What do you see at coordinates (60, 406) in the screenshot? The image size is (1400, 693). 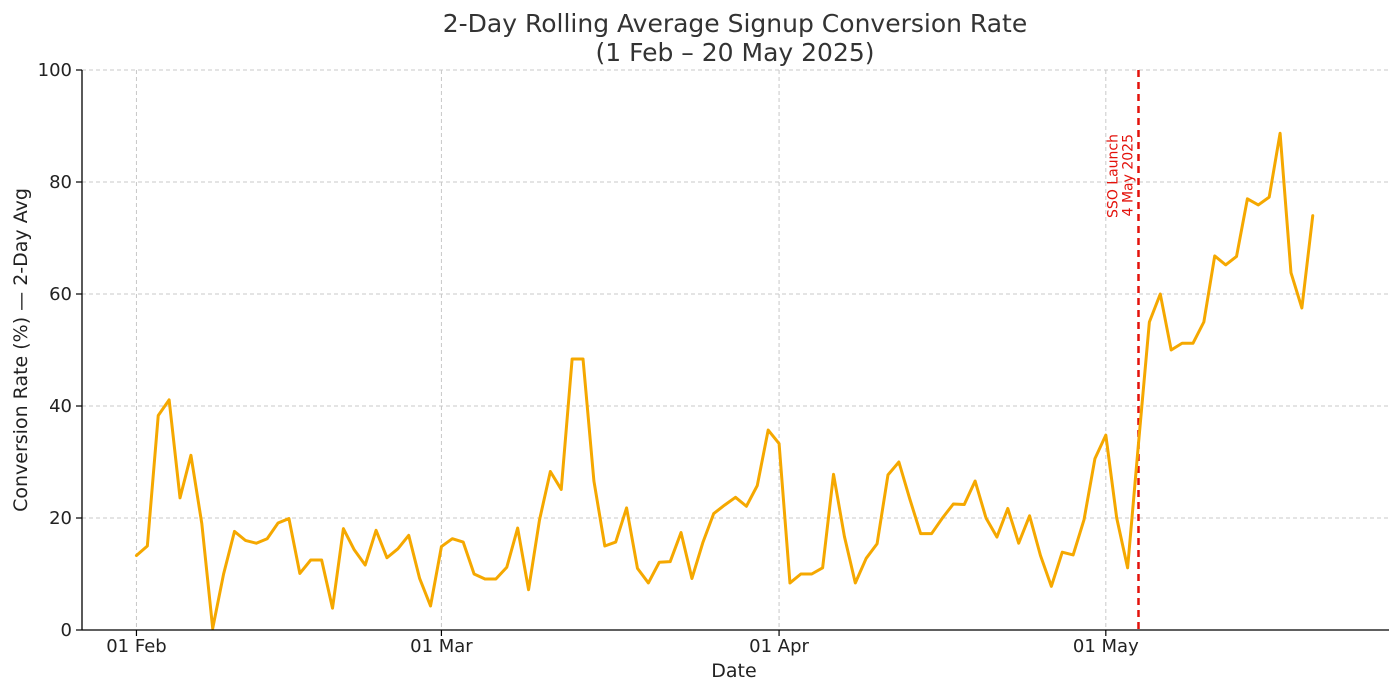 I see `y-tick-label: 40` at bounding box center [60, 406].